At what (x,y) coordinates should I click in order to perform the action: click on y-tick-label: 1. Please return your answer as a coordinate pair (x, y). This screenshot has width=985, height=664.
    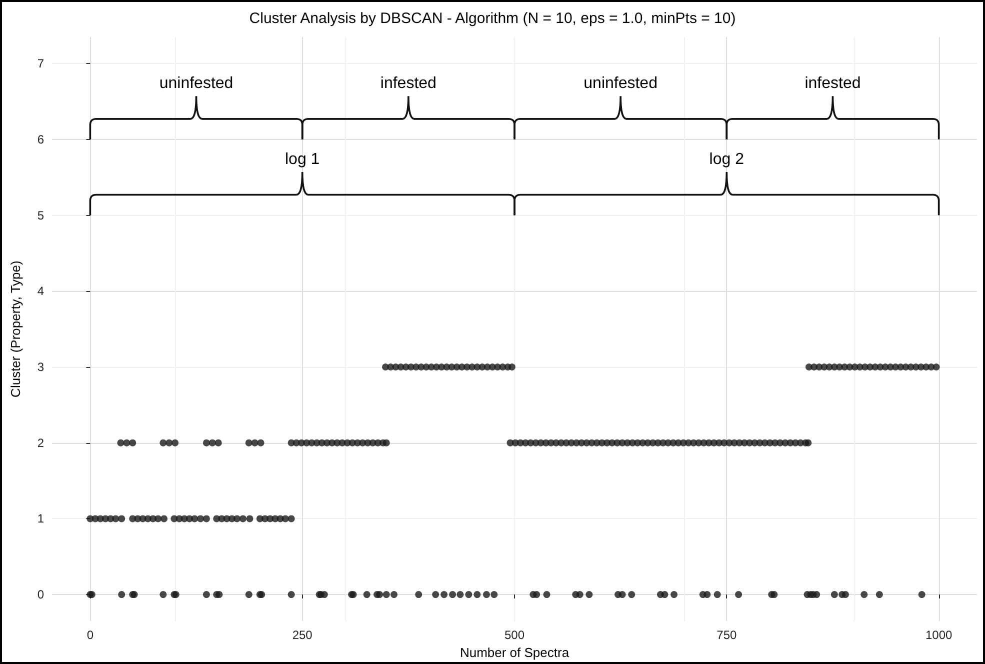
    Looking at the image, I should click on (40, 519).